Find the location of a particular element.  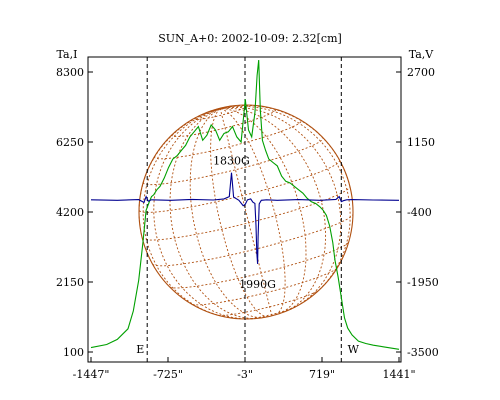

polarization-series-line is located at coordinates (245, 218).